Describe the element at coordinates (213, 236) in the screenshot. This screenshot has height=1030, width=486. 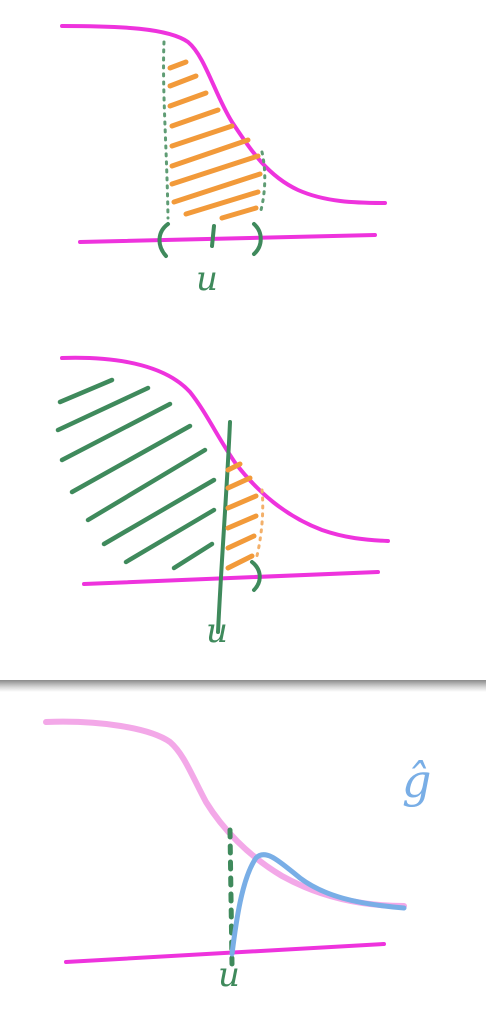
I see `center-tick` at that location.